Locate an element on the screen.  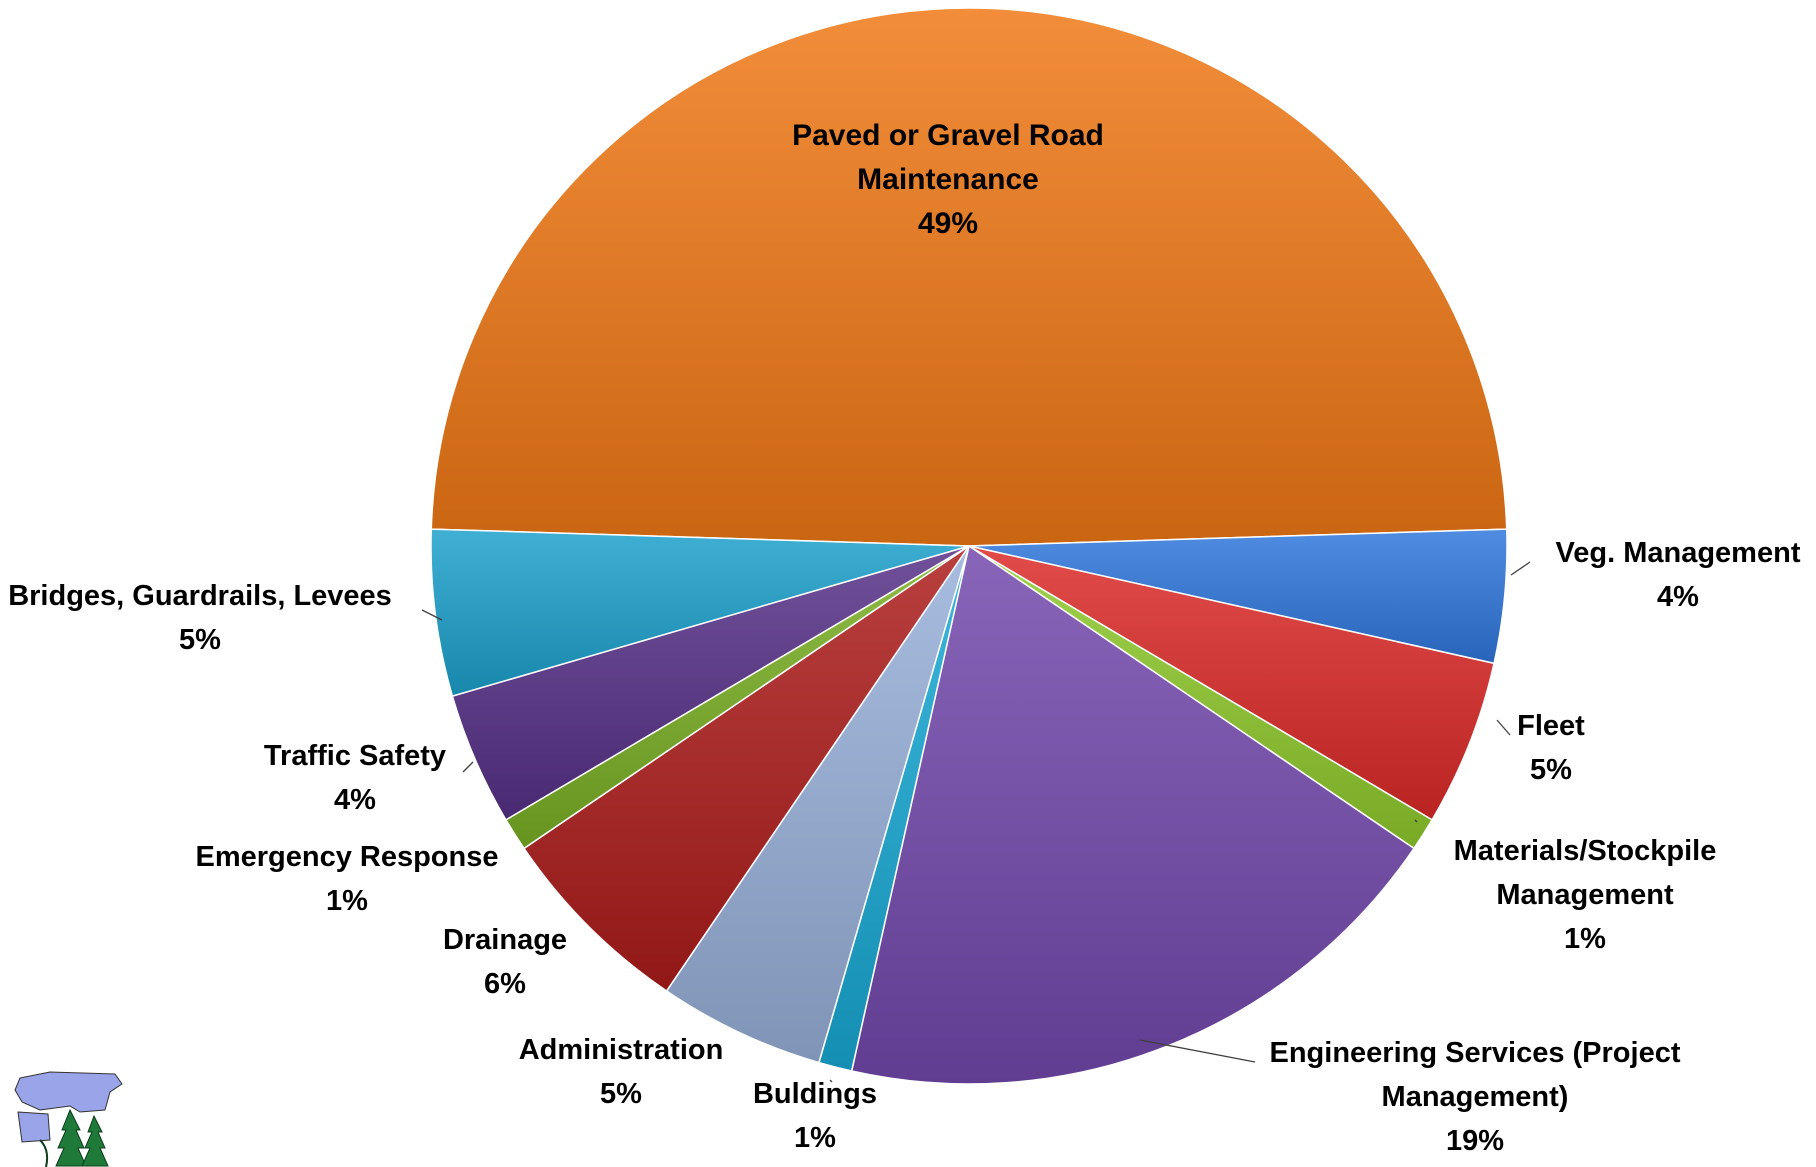
label-fleet: Fleet 5% is located at coordinates (1551, 748).